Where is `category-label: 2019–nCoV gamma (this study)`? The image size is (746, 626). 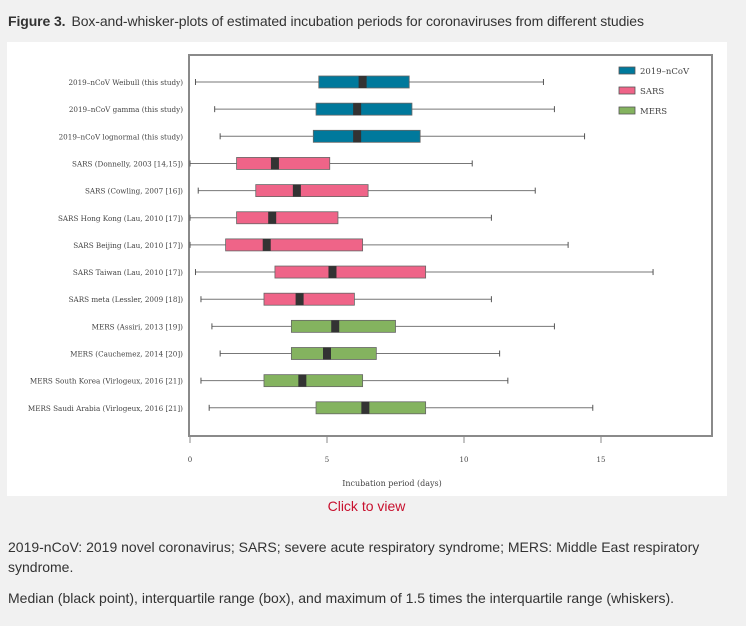
category-label: 2019–nCoV gamma (this study) is located at coordinates (126, 109).